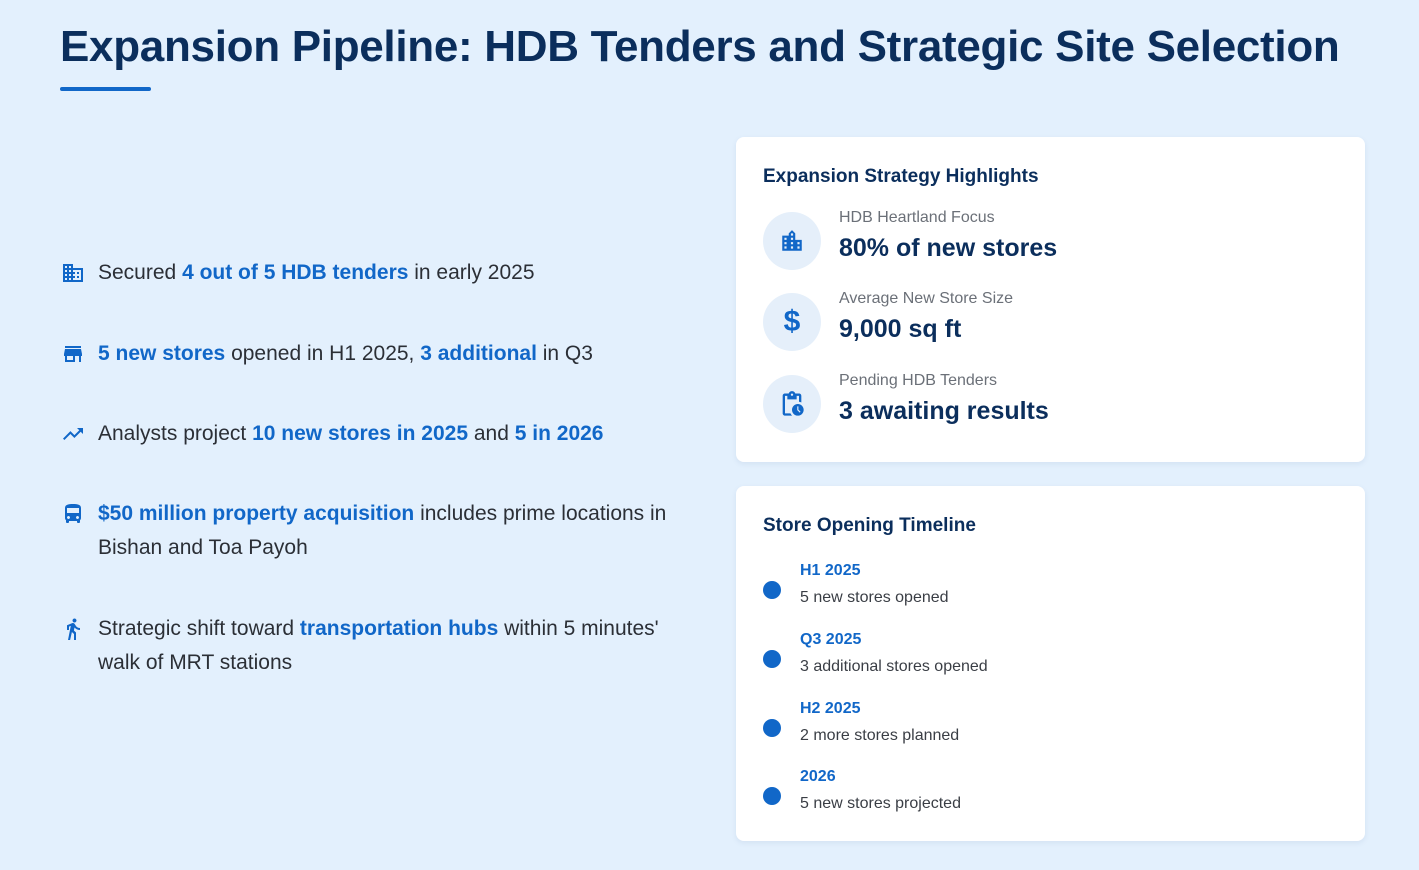  I want to click on highlight-item: $ Average New Store Size 9,000 sq ft, so click(1053, 321).